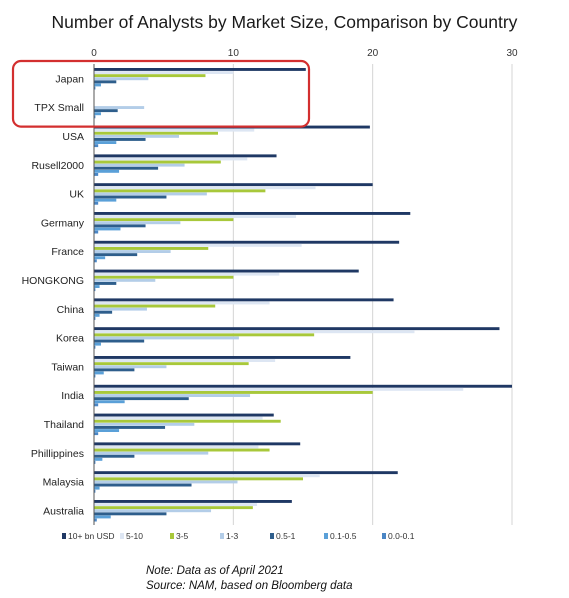 Image resolution: width=569 pixels, height=598 pixels. What do you see at coordinates (64, 483) in the screenshot?
I see `category-label: Malaysia` at bounding box center [64, 483].